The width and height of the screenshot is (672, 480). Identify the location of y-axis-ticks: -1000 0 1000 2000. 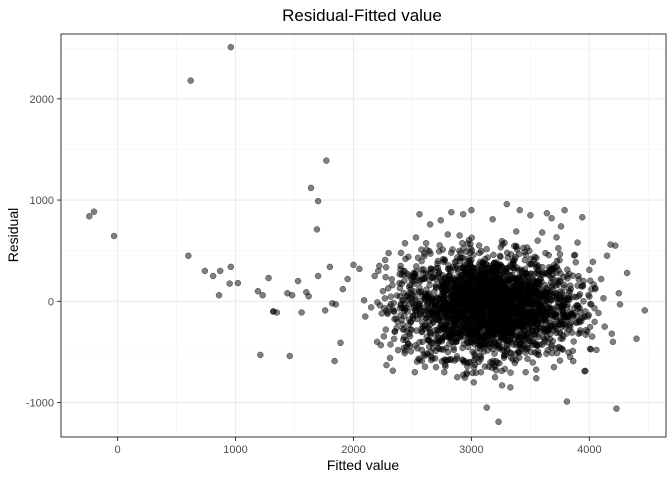
(43, 252).